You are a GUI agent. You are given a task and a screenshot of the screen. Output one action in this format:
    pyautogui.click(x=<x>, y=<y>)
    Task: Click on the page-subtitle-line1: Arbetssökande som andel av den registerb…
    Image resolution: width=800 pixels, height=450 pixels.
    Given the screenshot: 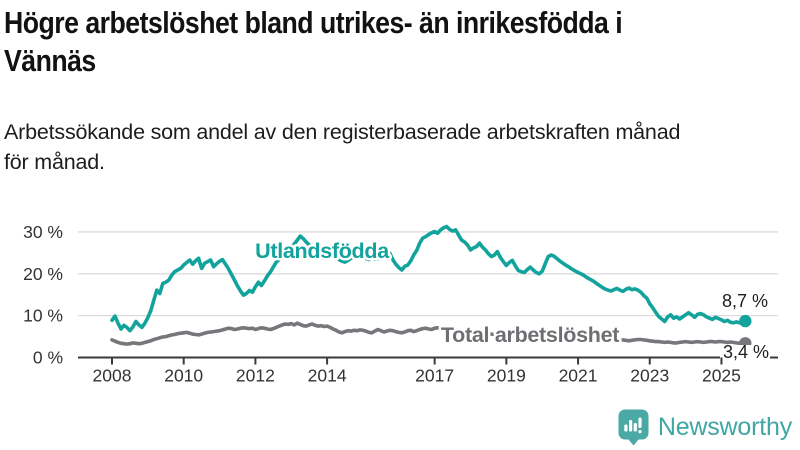 What is the action you would take?
    pyautogui.click(x=342, y=132)
    